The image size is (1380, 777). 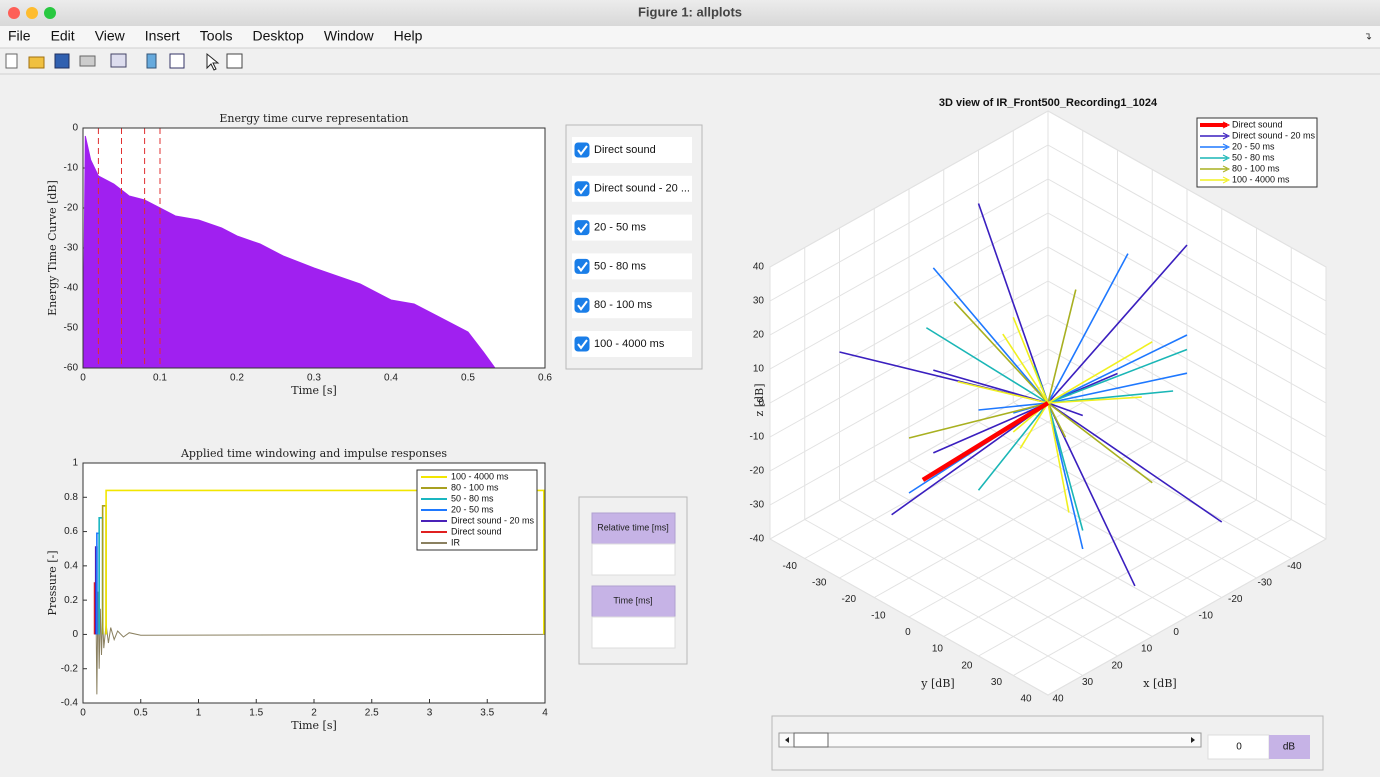 What do you see at coordinates (878, 616) in the screenshot?
I see `y-tick-label: -10` at bounding box center [878, 616].